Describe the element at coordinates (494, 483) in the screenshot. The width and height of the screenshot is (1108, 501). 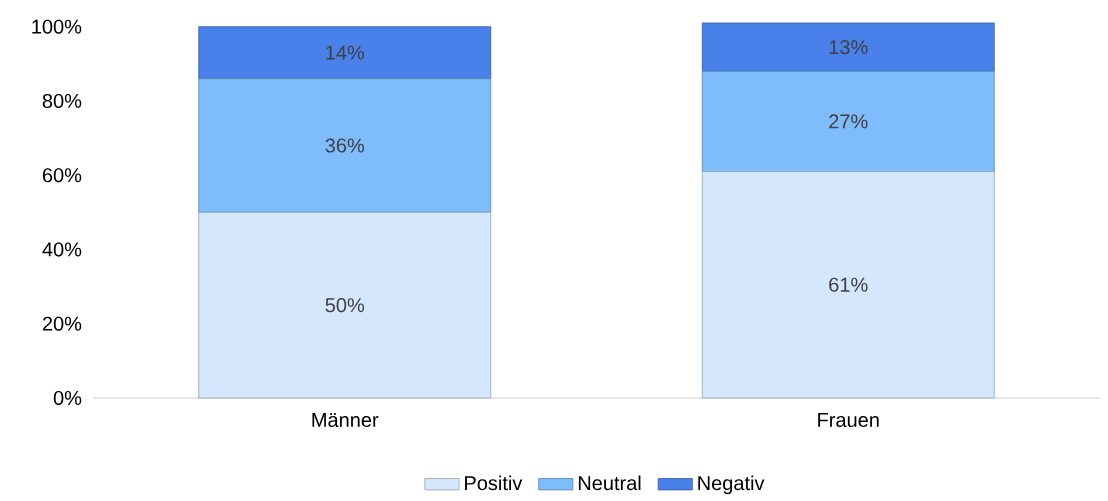
I see `legend-label: Positiv` at that location.